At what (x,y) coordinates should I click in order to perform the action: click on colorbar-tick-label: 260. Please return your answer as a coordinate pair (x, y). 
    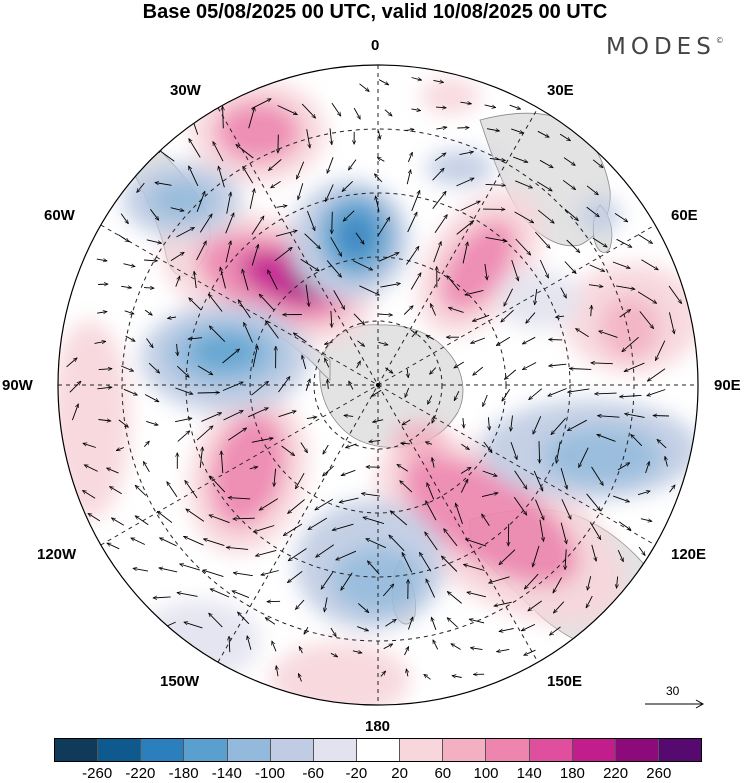
    Looking at the image, I should click on (659, 773).